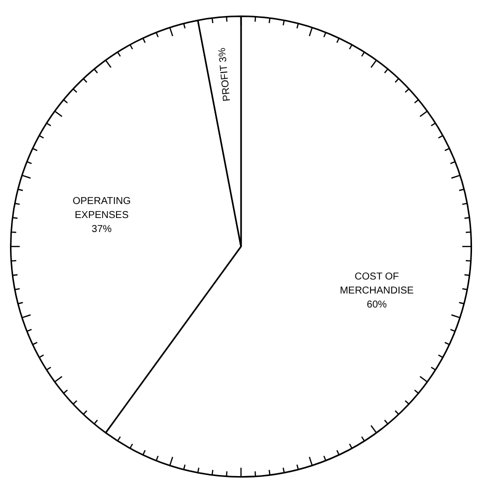  Describe the element at coordinates (376, 304) in the screenshot. I see `data-label: 60%` at that location.